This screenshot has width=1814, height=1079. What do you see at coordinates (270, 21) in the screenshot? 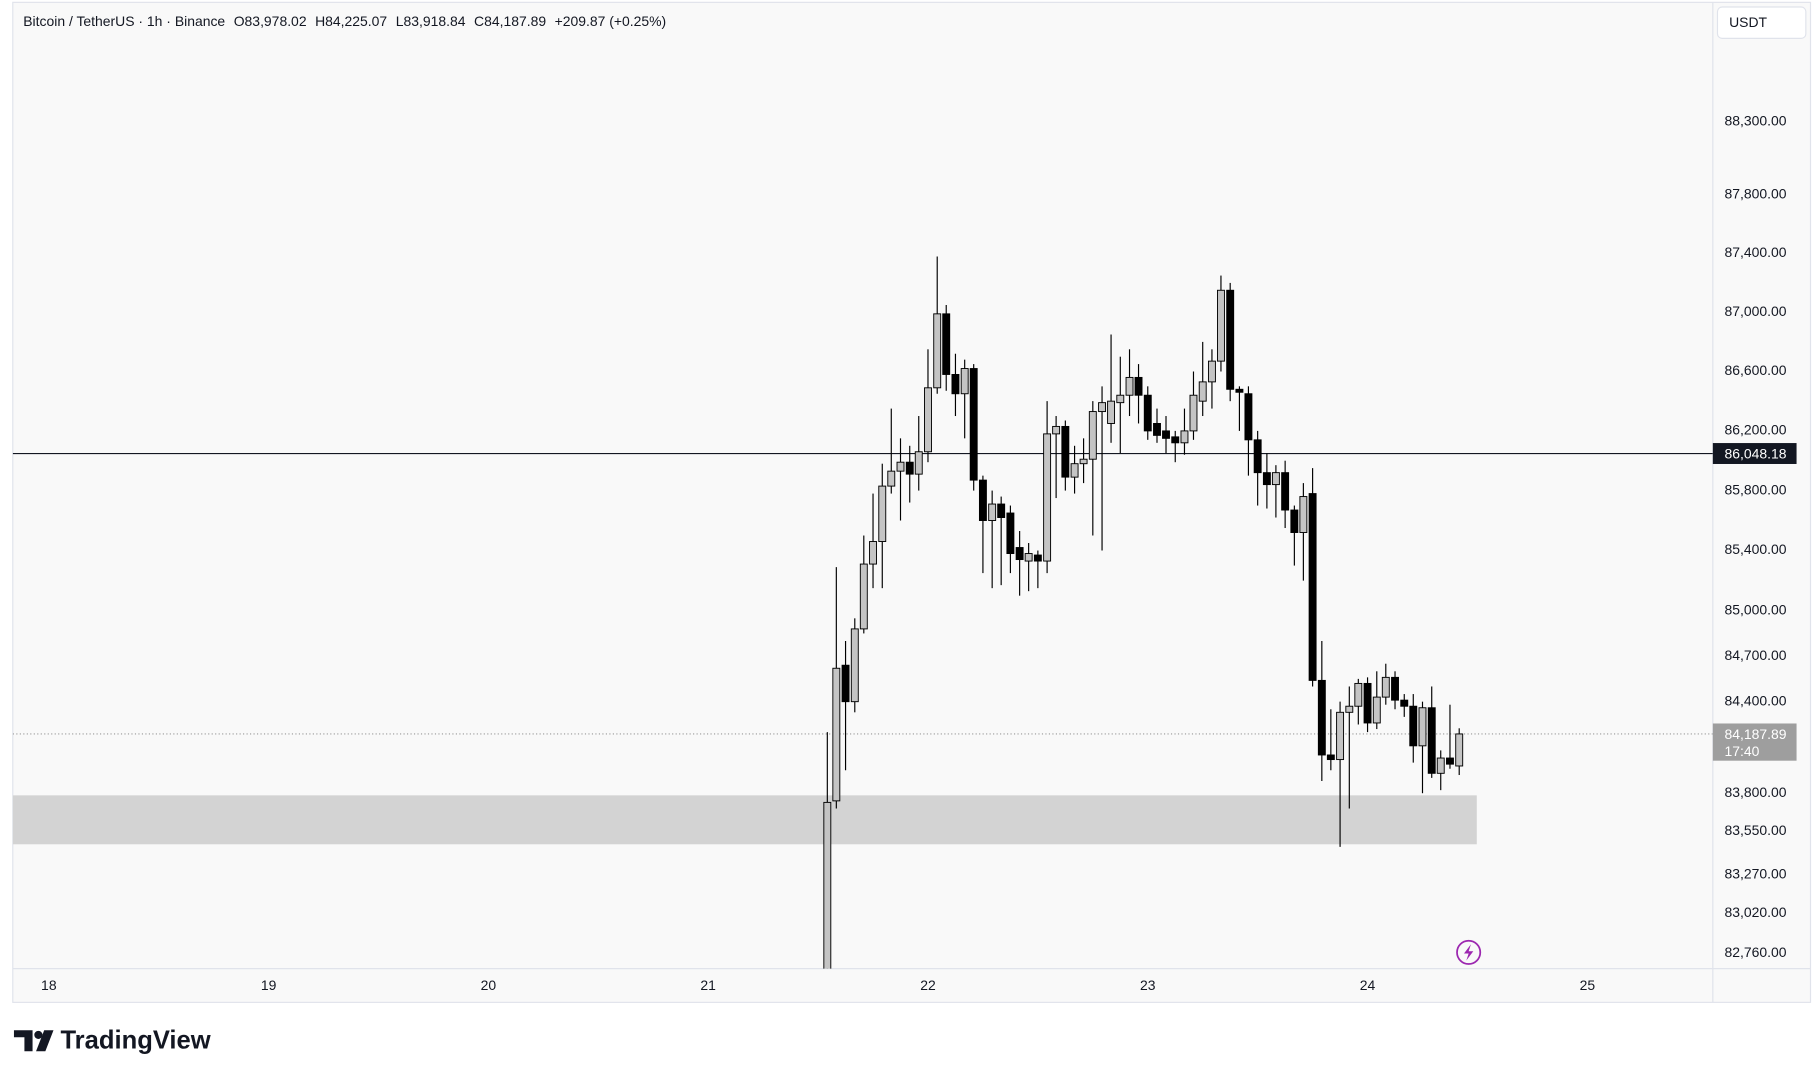
I see `ohlc-open: O83,978.02` at bounding box center [270, 21].